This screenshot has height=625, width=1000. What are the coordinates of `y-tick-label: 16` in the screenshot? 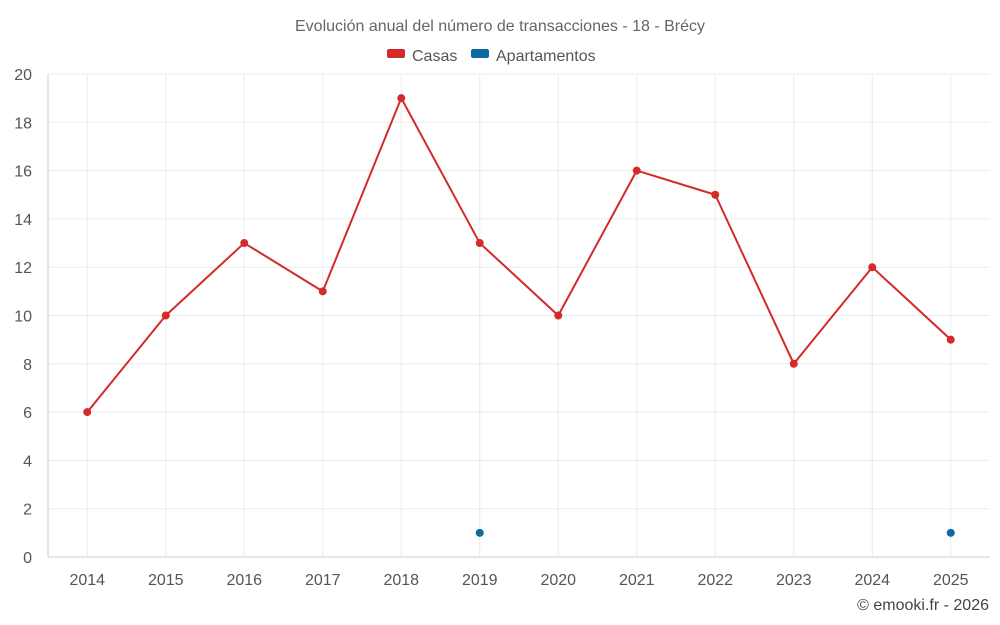 It's located at (23, 172).